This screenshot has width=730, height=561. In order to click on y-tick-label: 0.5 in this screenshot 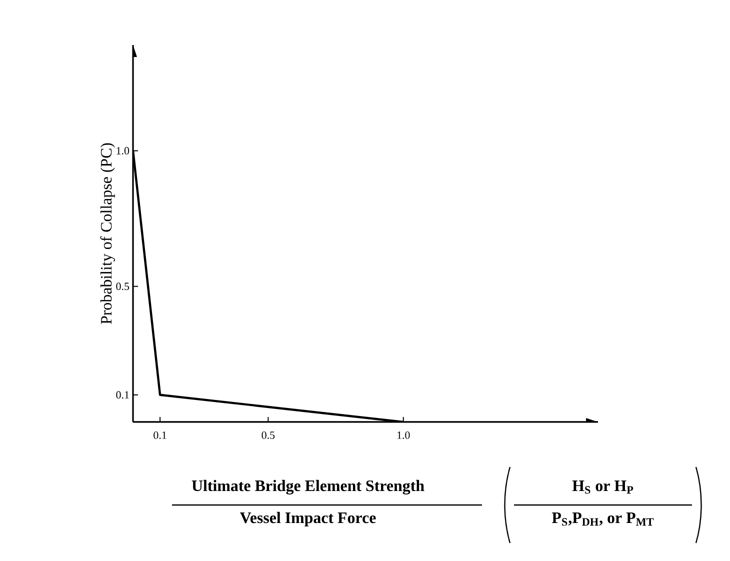, I will do `click(123, 286)`.